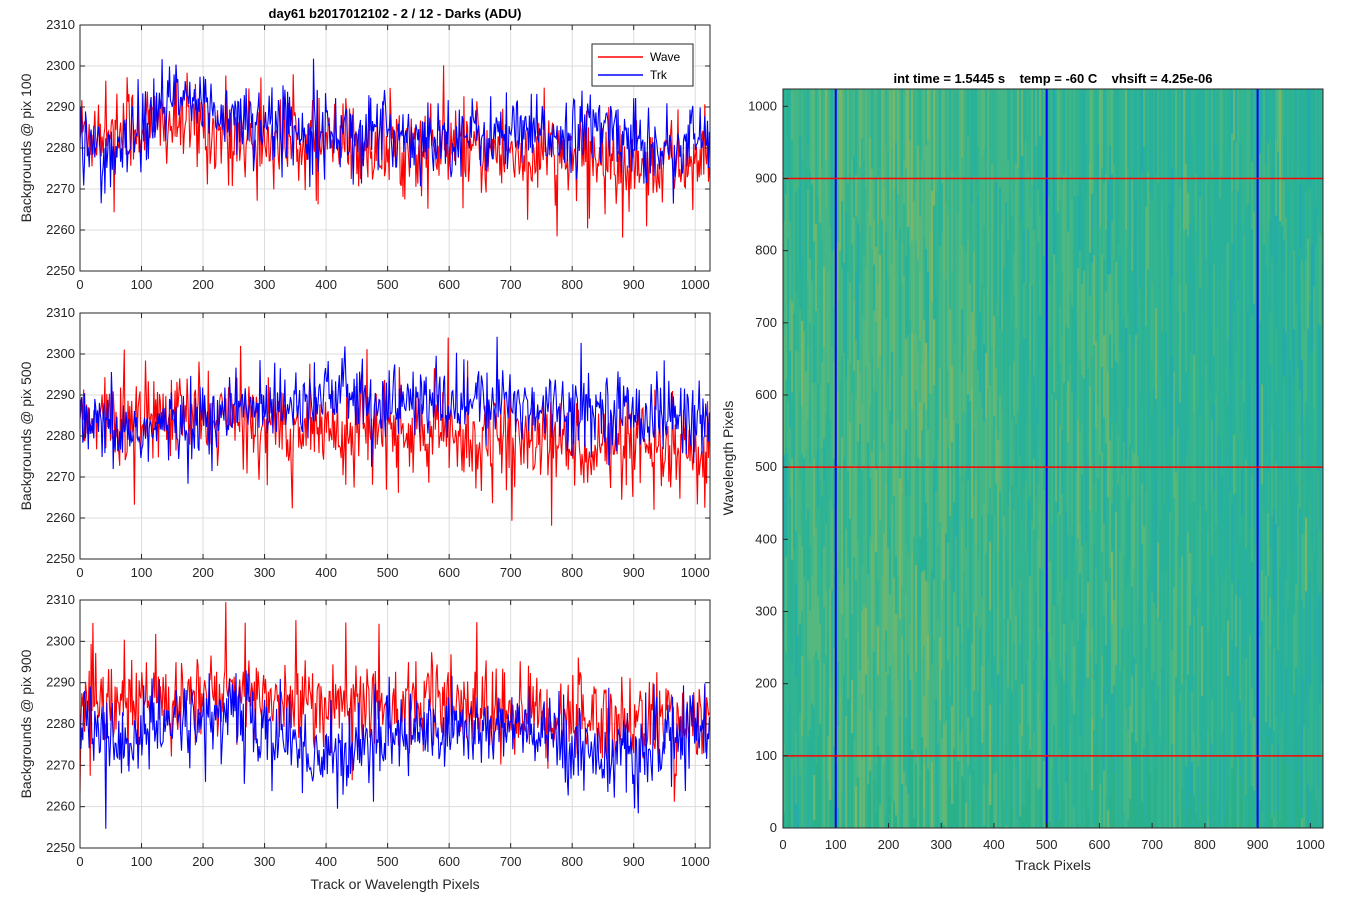 The image size is (1350, 900). I want to click on y-tick-label: 300, so click(766, 610).